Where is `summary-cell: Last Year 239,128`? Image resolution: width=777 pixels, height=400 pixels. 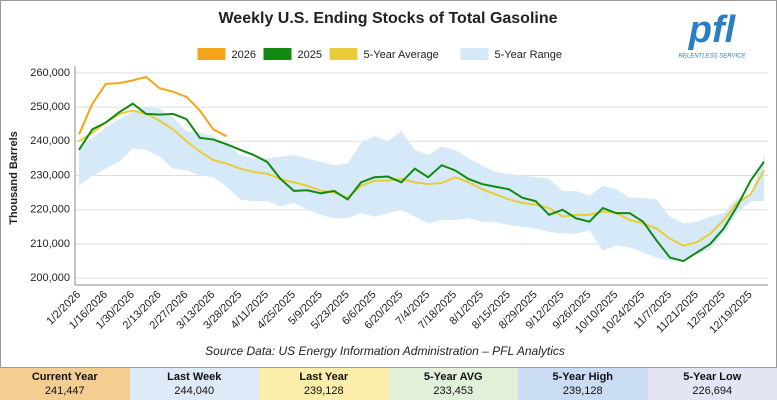
summary-cell: Last Year 239,128 is located at coordinates (324, 384).